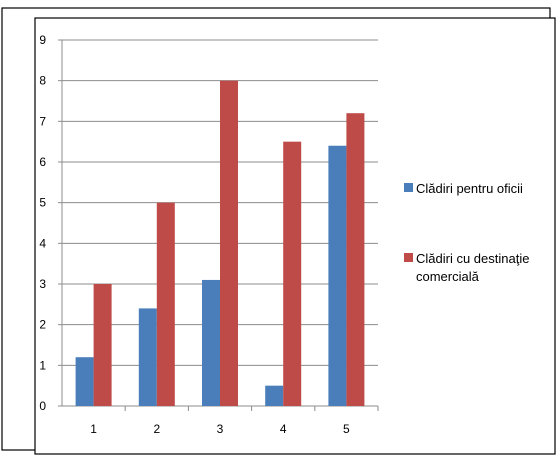 The image size is (558, 455). Describe the element at coordinates (93, 429) in the screenshot. I see `x-tick-label: 1` at that location.